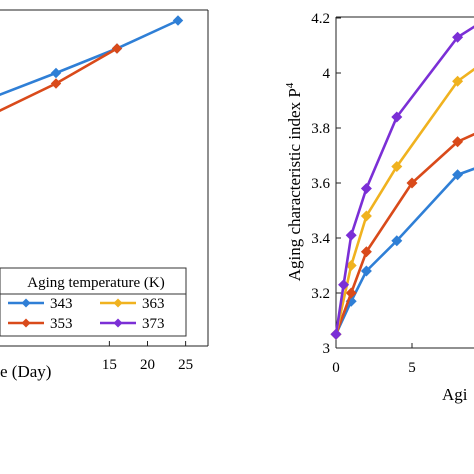 The height and width of the screenshot is (474, 474). I want to click on left-x-axis-title: e (Day), so click(25, 371).